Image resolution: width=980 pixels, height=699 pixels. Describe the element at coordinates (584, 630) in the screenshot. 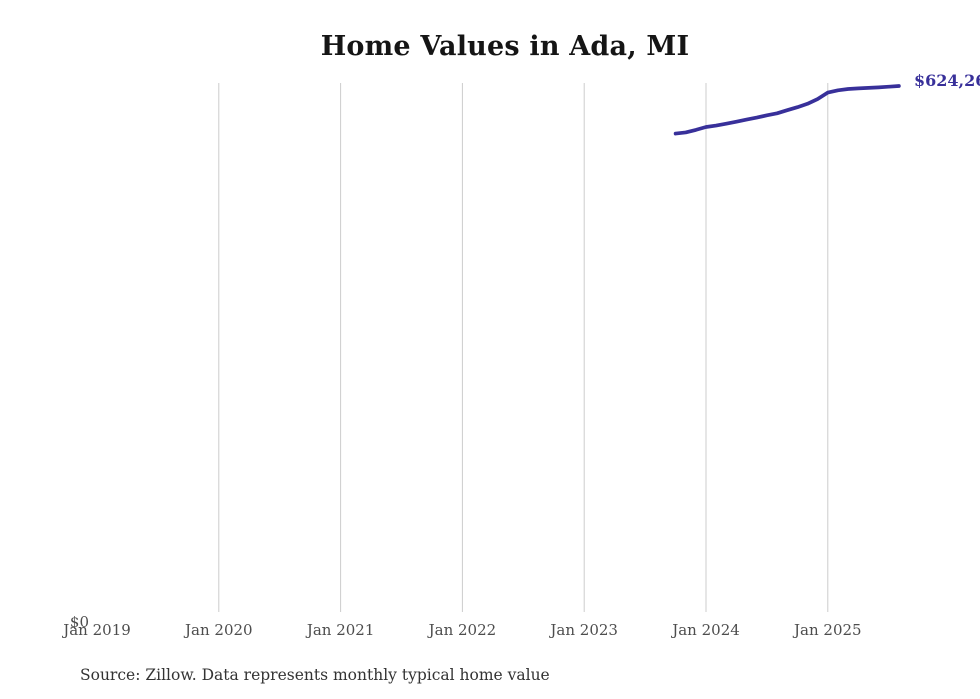

I see `x-axis-tick-label: Jan 2023` at that location.